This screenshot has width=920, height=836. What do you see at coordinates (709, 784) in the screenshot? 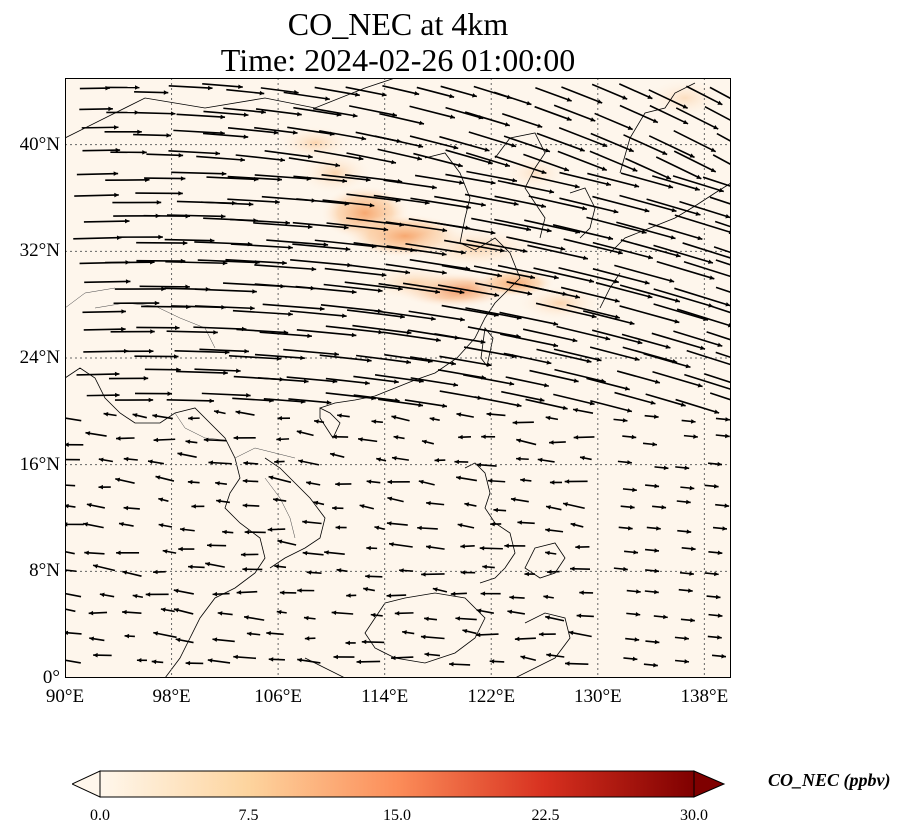
I see `colorbar-extend-max` at bounding box center [709, 784].